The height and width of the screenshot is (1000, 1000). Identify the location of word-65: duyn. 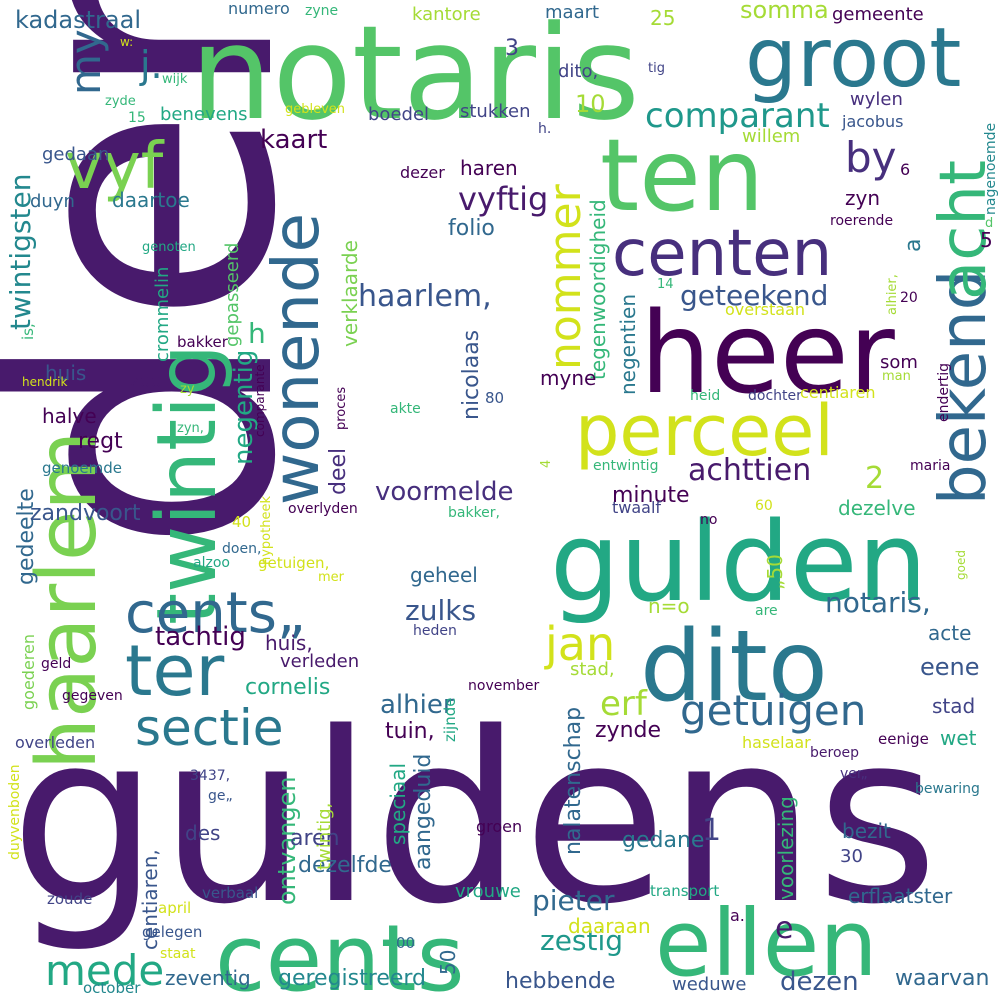
(52, 201).